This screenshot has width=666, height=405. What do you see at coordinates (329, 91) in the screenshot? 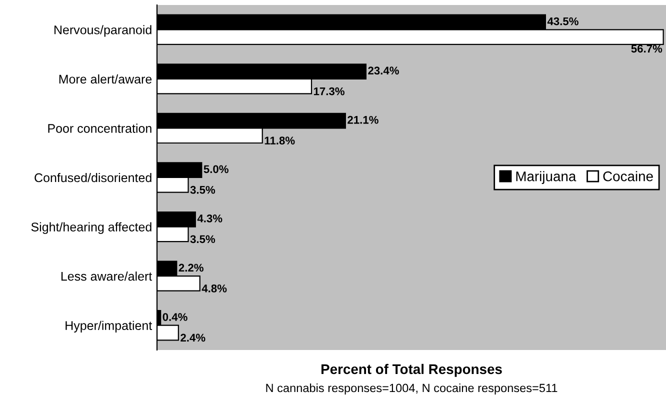
I see `data-label: 17.3%` at bounding box center [329, 91].